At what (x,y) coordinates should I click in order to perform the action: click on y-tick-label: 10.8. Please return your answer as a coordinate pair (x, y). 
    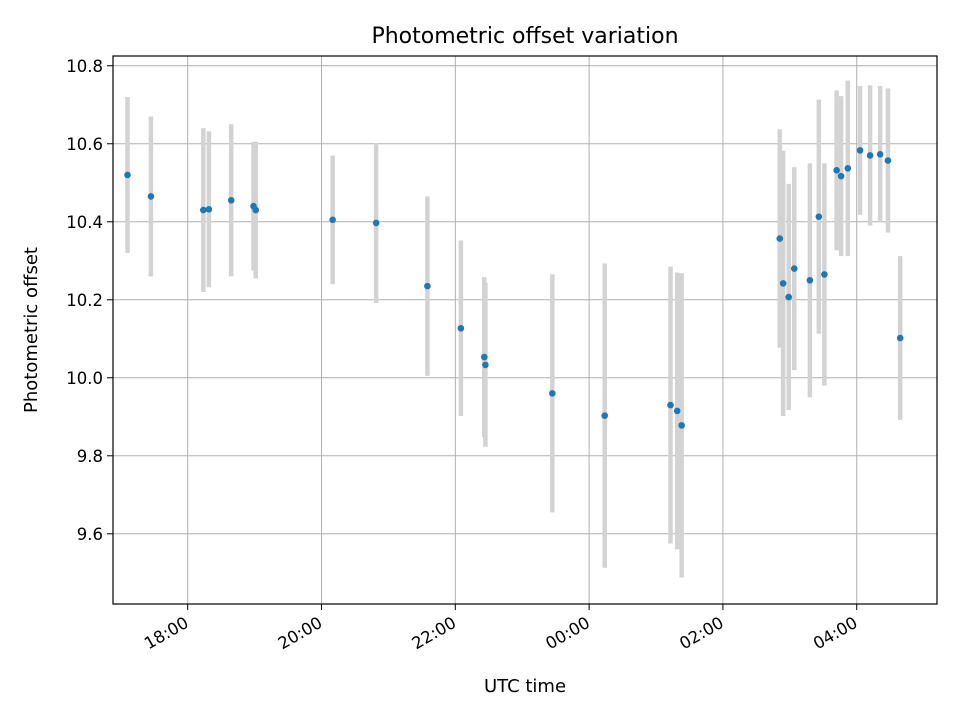
    Looking at the image, I should click on (84, 66).